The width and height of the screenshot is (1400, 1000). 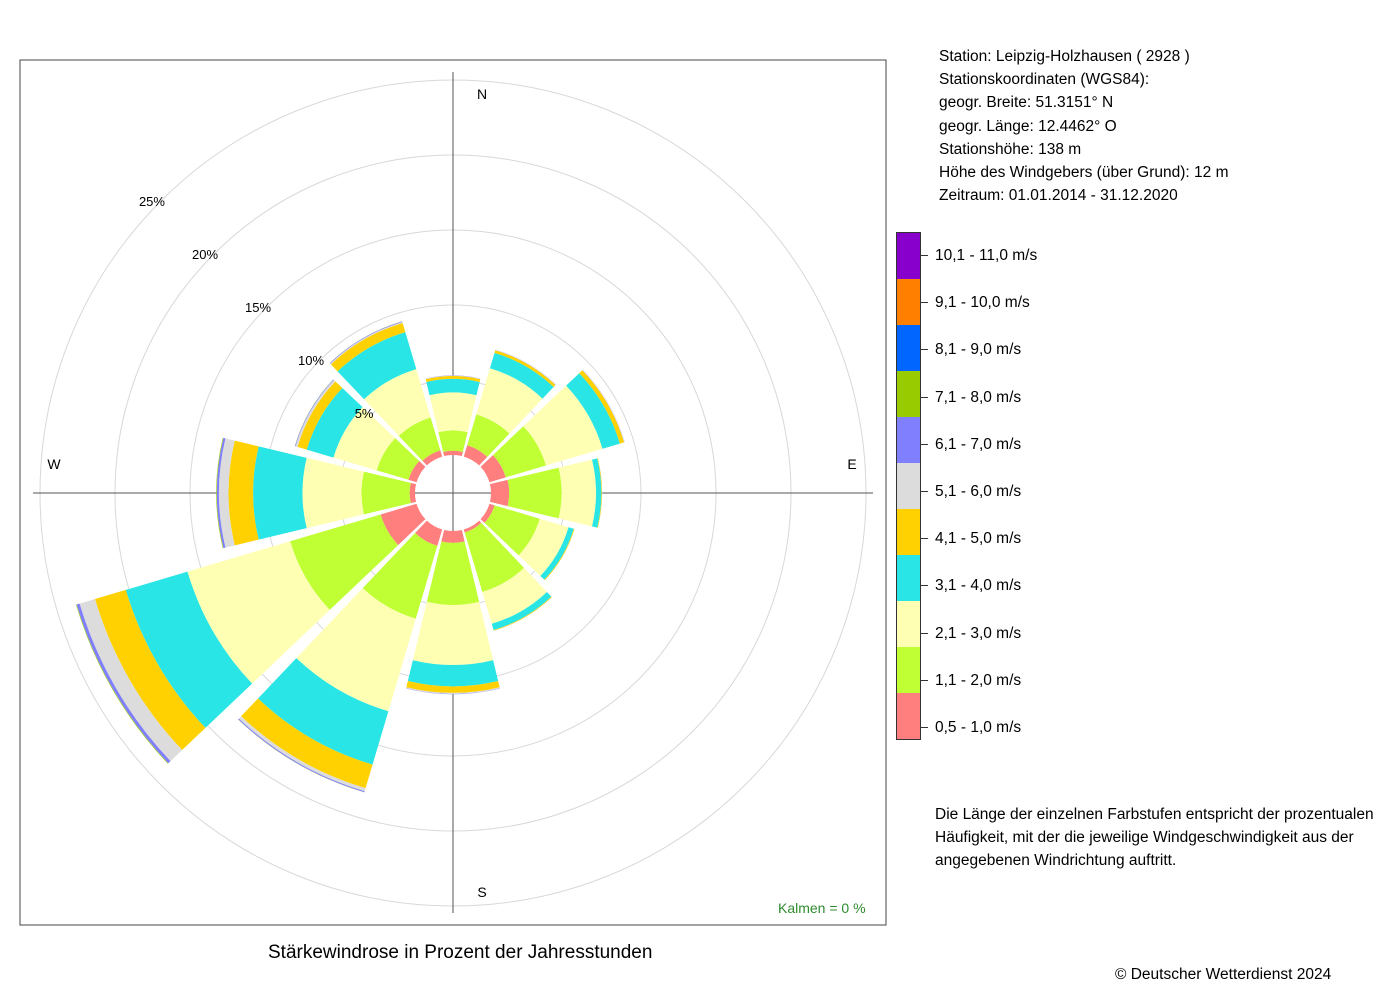 What do you see at coordinates (1084, 173) in the screenshot?
I see `sensor-height: Höhe des Windgebers (über Grund): 12 m` at bounding box center [1084, 173].